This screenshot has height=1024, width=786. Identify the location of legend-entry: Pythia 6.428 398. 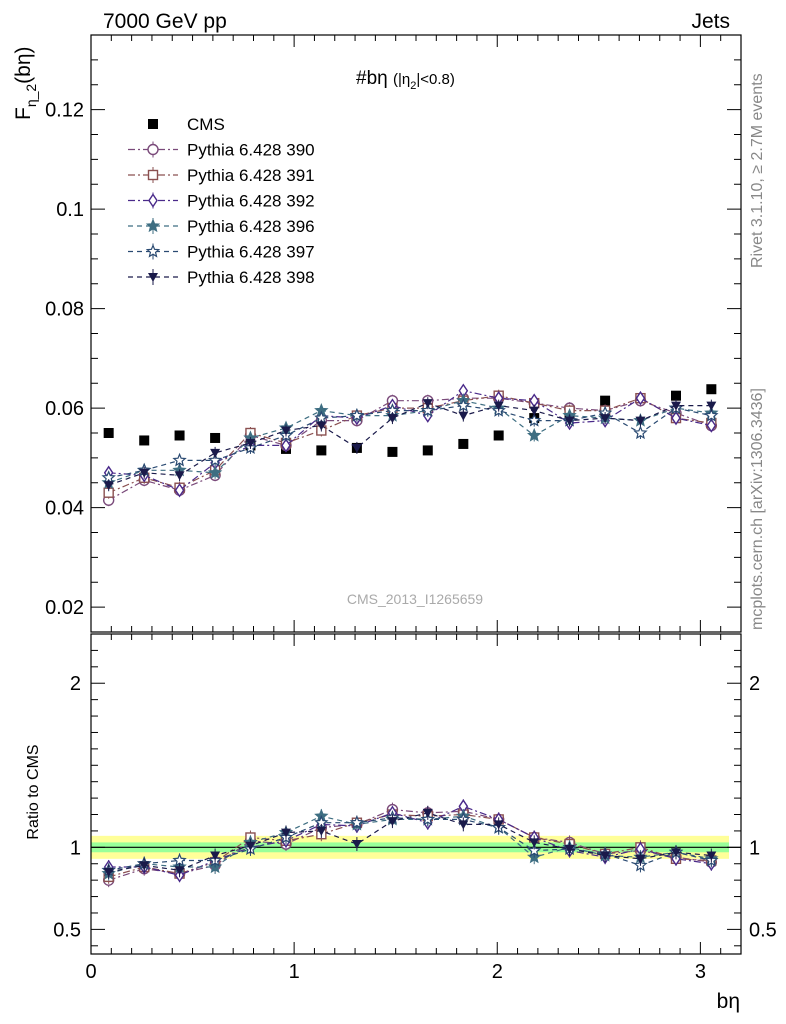
(221, 277).